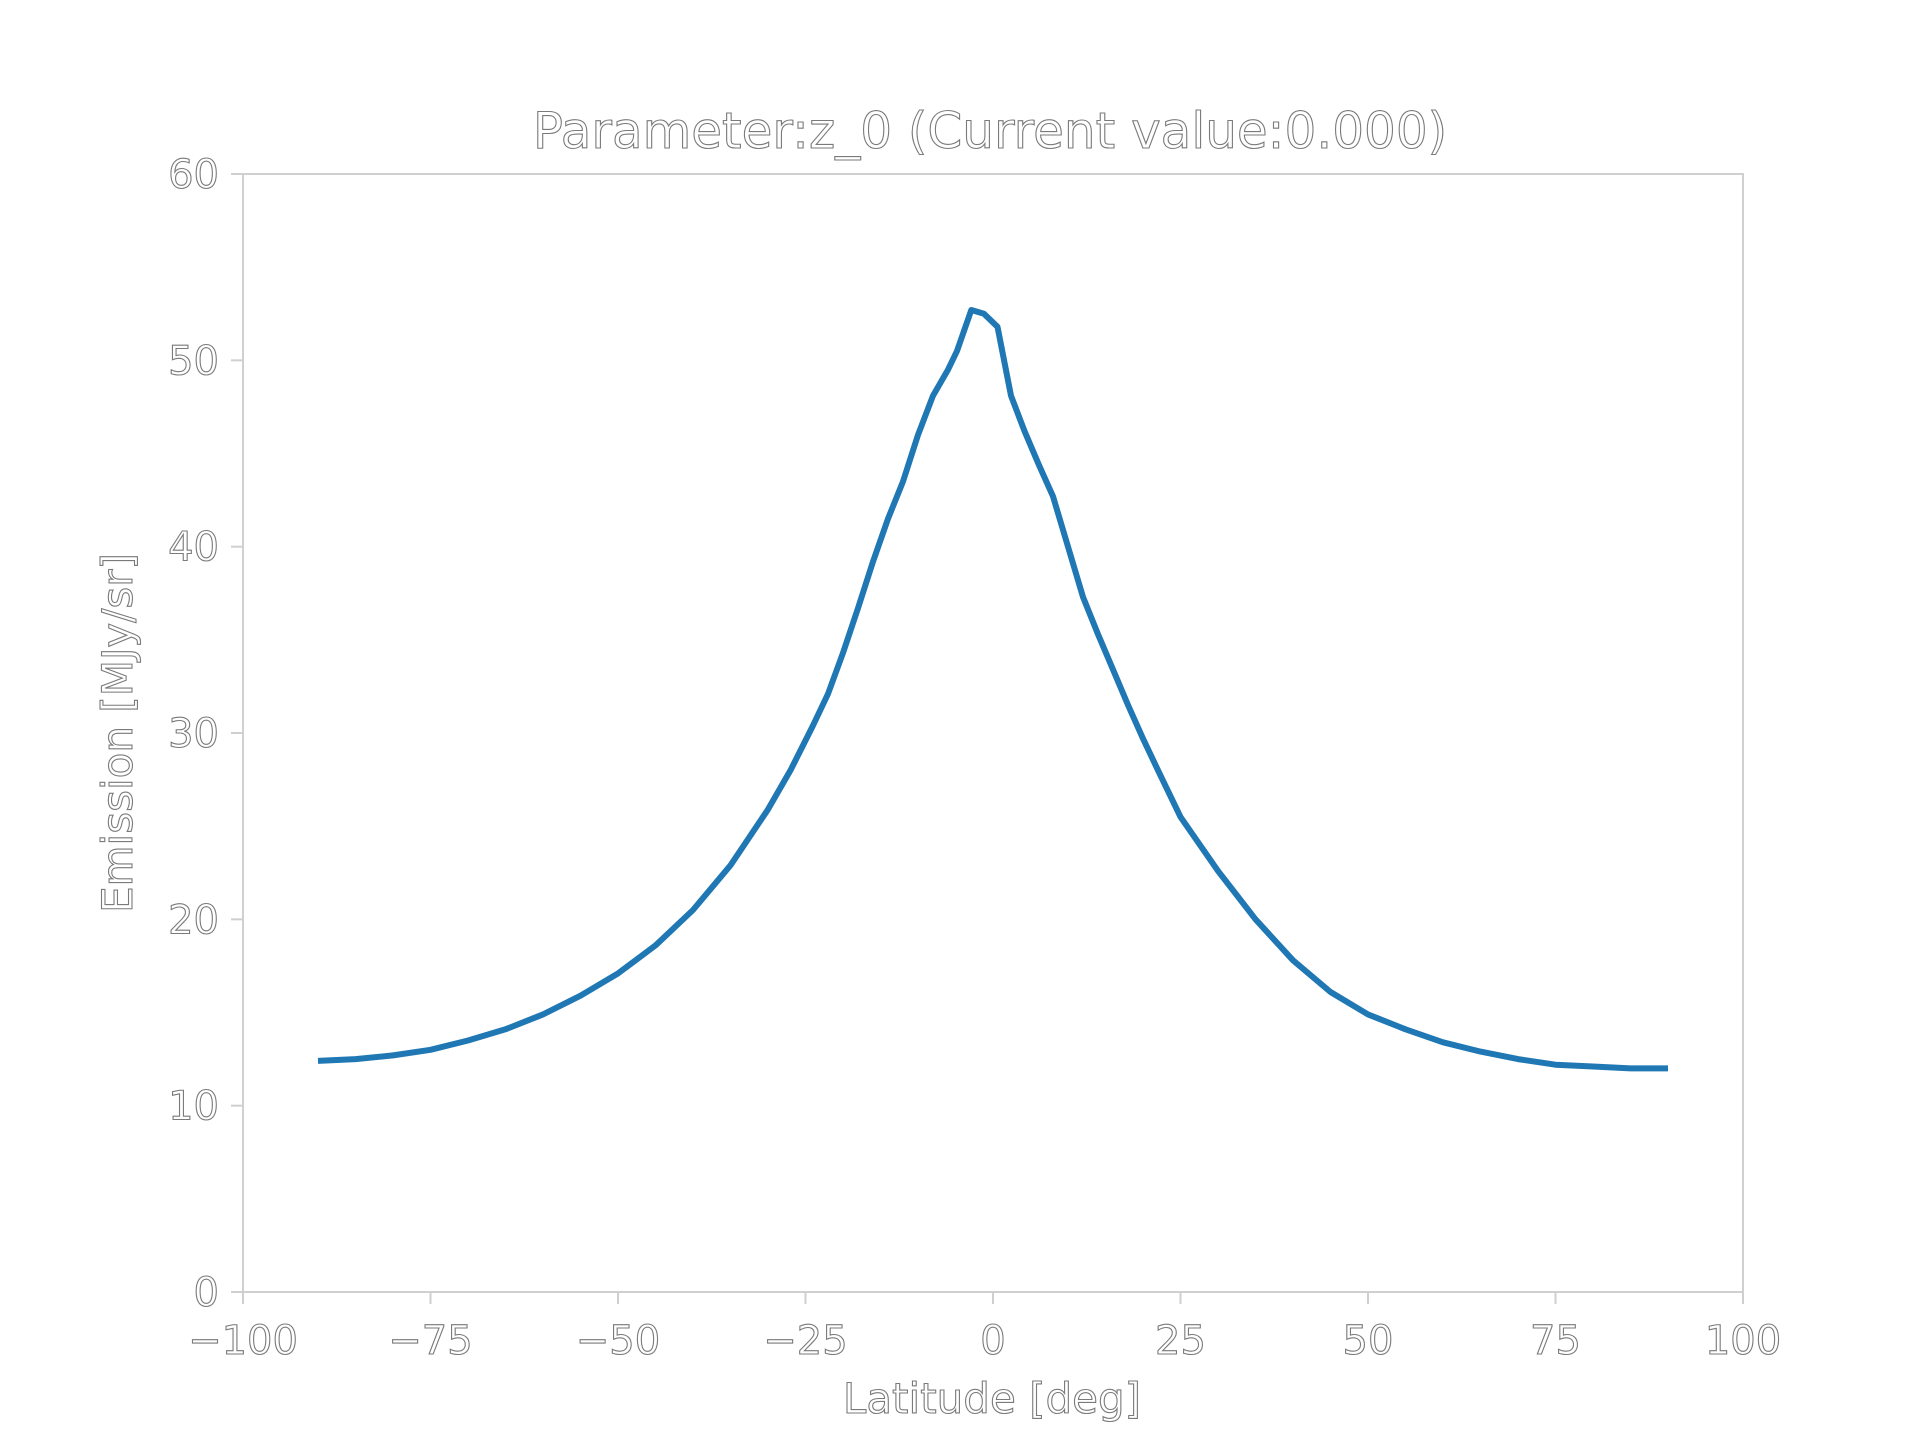 This screenshot has width=1920, height=1440. Describe the element at coordinates (1743, 1341) in the screenshot. I see `x-tick-label: 100` at that location.